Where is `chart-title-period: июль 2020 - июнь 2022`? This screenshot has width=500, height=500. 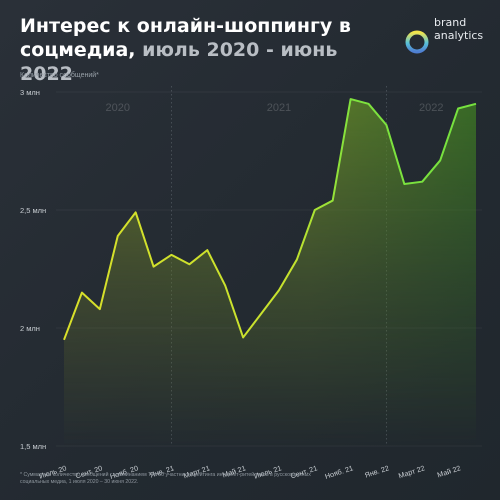
chart-title-period: июль 2020 - июнь 2022 is located at coordinates (179, 62).